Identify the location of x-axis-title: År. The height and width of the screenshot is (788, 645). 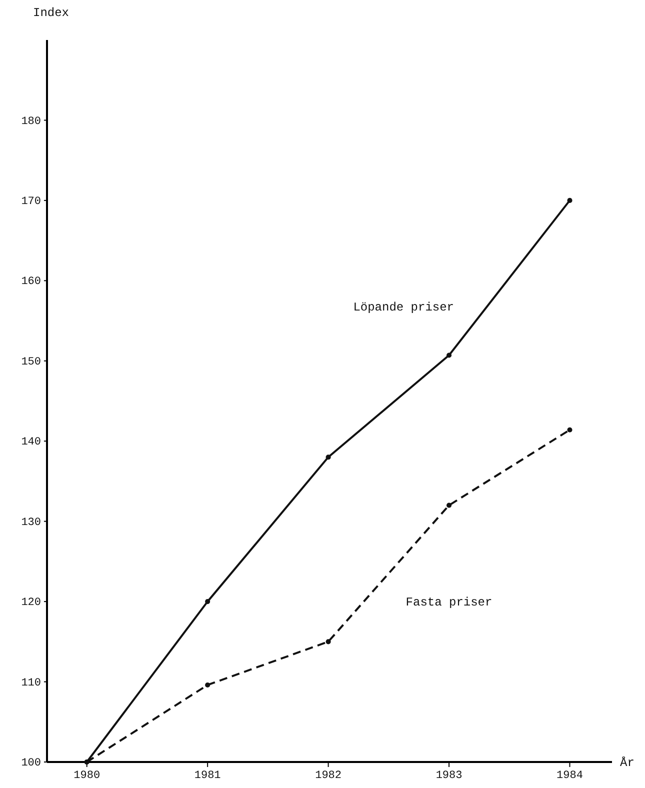
(627, 763).